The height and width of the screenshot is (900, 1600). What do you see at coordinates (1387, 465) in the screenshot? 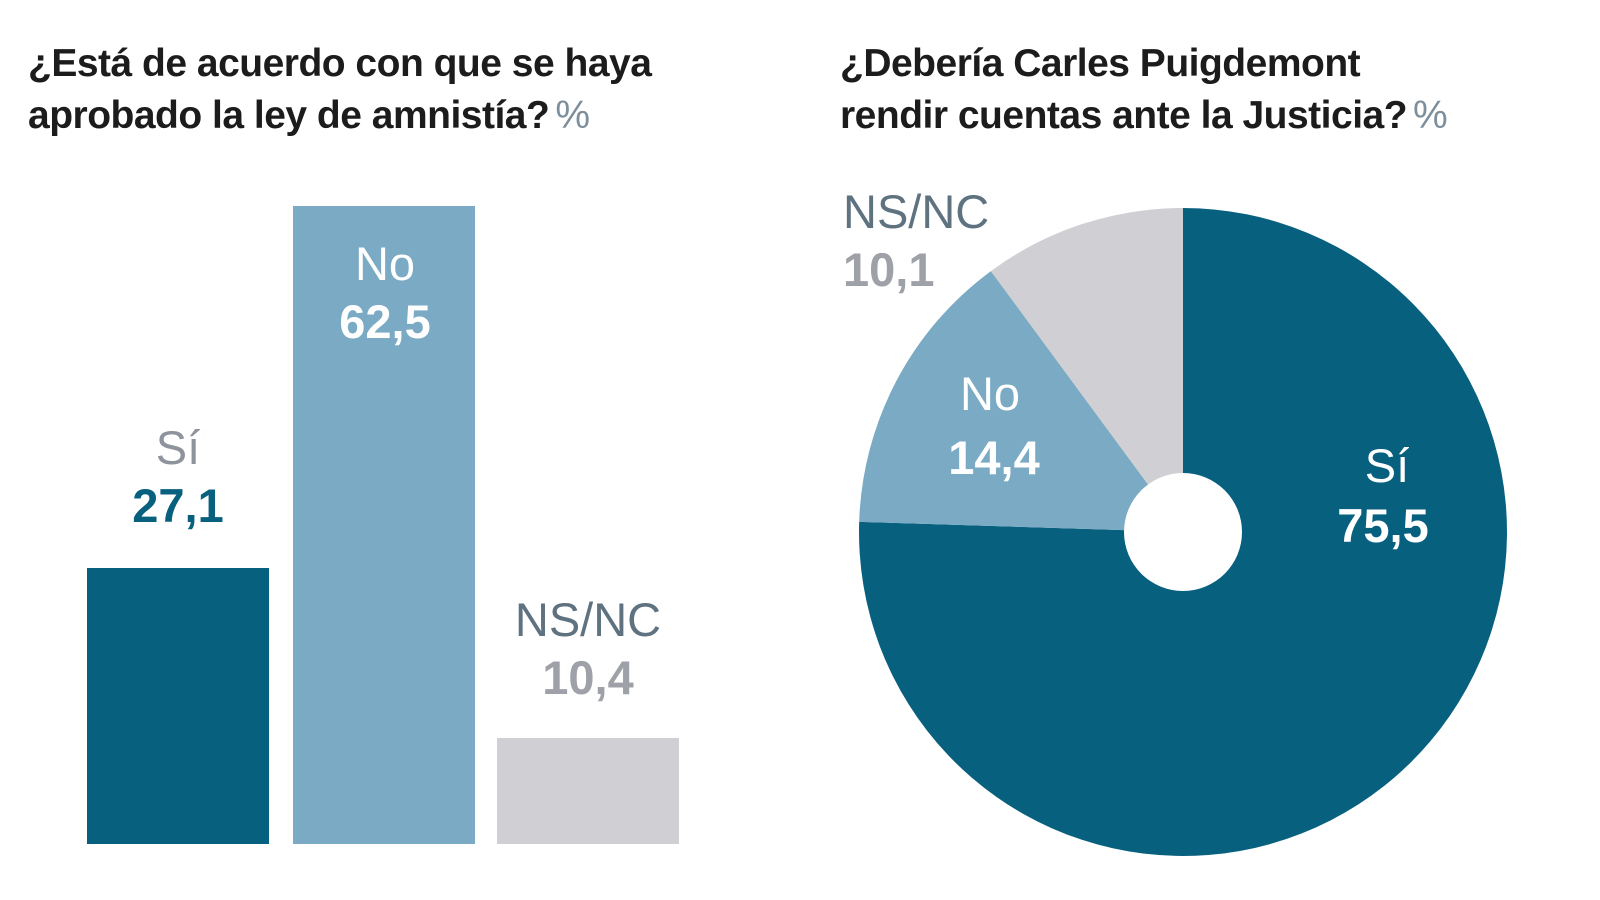
I see `pie-category-label-si: Sí` at bounding box center [1387, 465].